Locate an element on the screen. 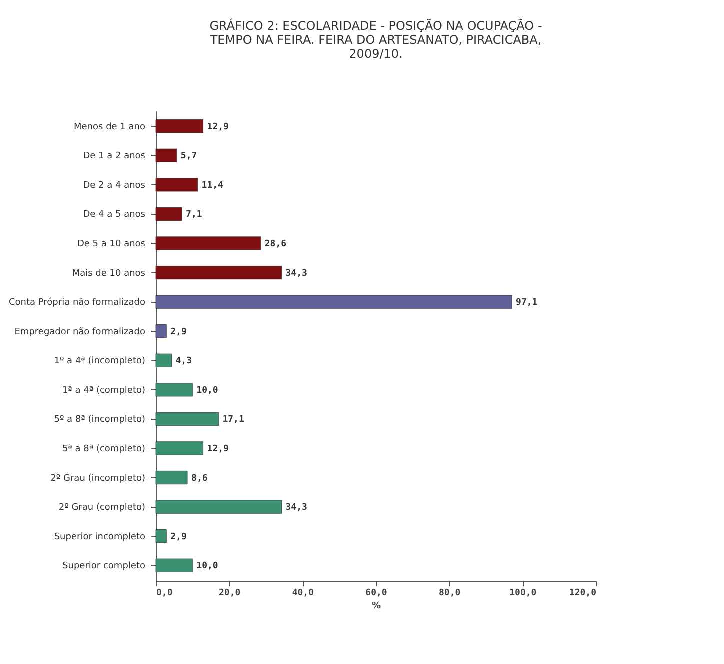  x-tick-label: 0,0 is located at coordinates (164, 593).